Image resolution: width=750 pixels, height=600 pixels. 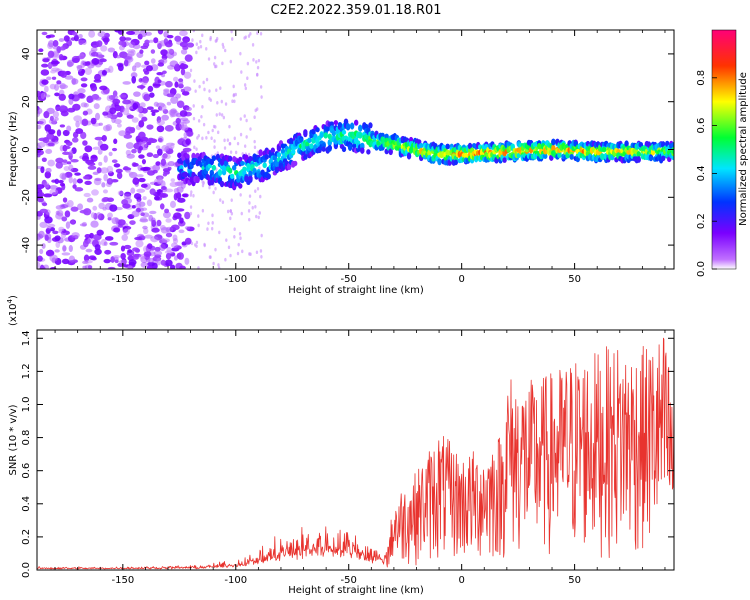 I want to click on colorbar-label: Normalized spectral amplitude, so click(x=743, y=149).